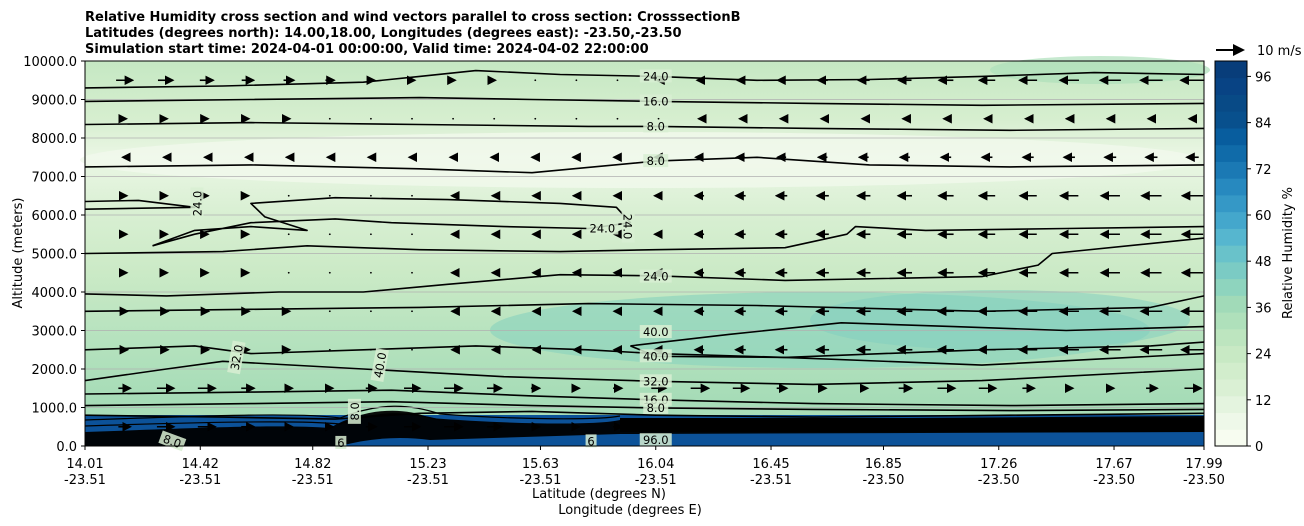  I want to click on y-tick-label: 3000.0, so click(55, 332).